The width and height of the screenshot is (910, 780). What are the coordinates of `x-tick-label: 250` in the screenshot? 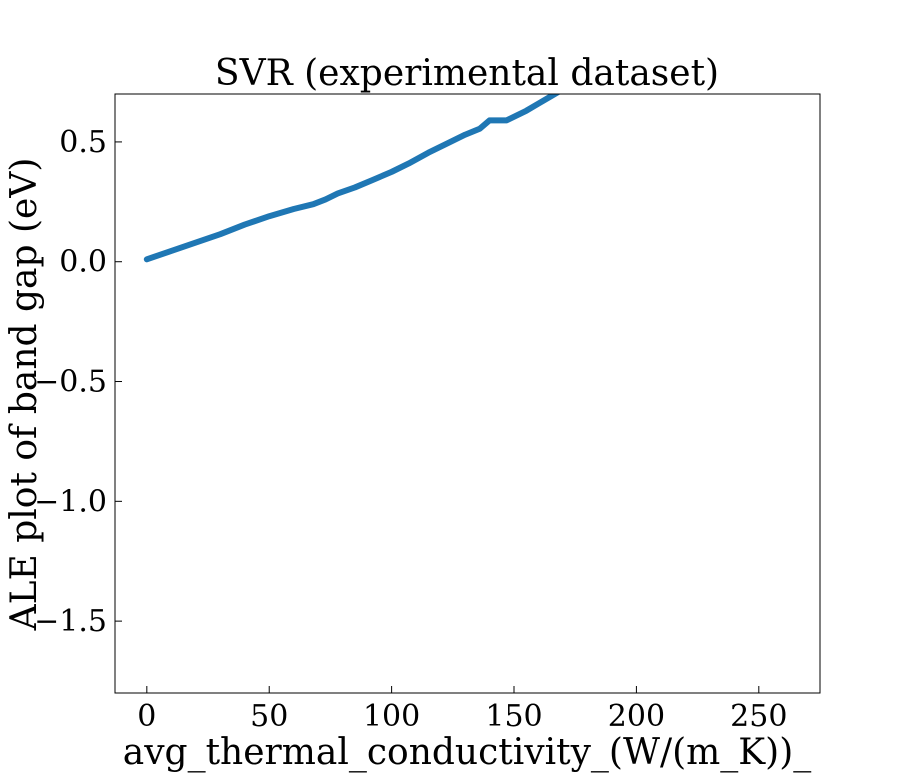 It's located at (758, 716).